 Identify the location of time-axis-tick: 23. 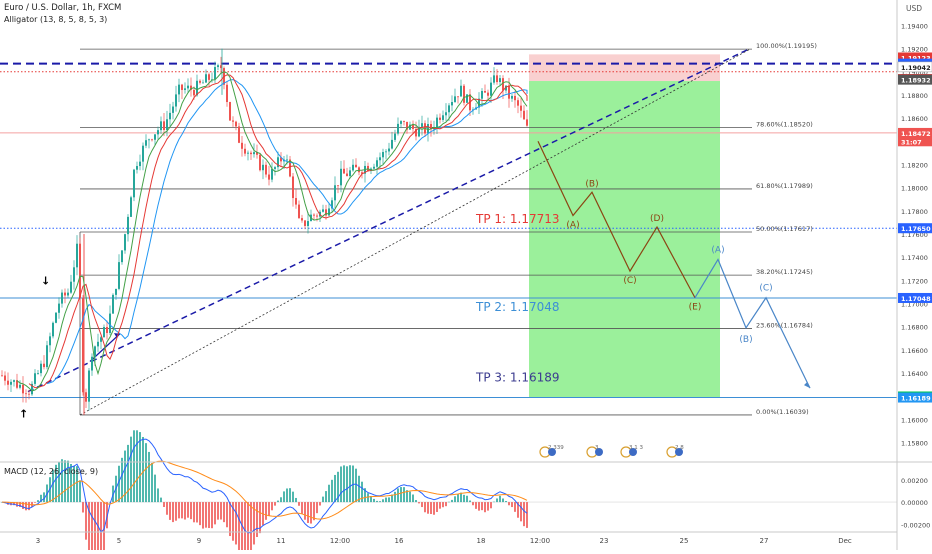
(604, 541).